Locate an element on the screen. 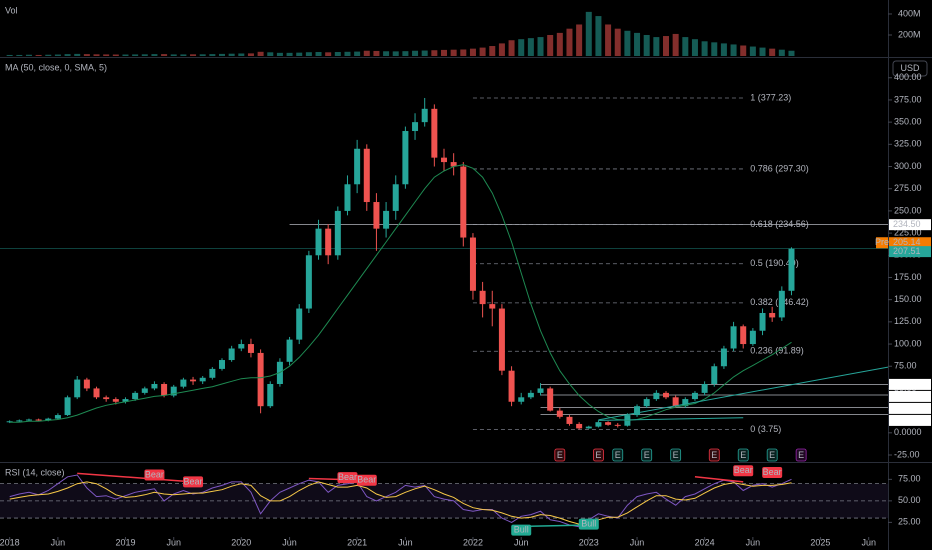 This screenshot has height=550, width=932. chart-title: MA (50, close, 0, SMA, 5) is located at coordinates (56, 67).